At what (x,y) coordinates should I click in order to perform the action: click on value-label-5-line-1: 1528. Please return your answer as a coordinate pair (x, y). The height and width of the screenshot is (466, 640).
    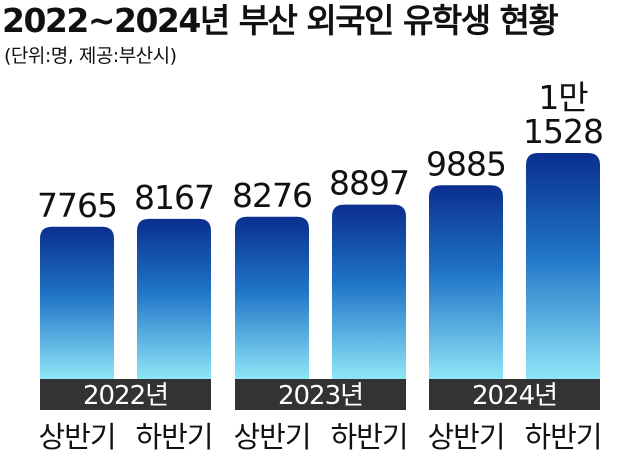
    Looking at the image, I should click on (563, 131).